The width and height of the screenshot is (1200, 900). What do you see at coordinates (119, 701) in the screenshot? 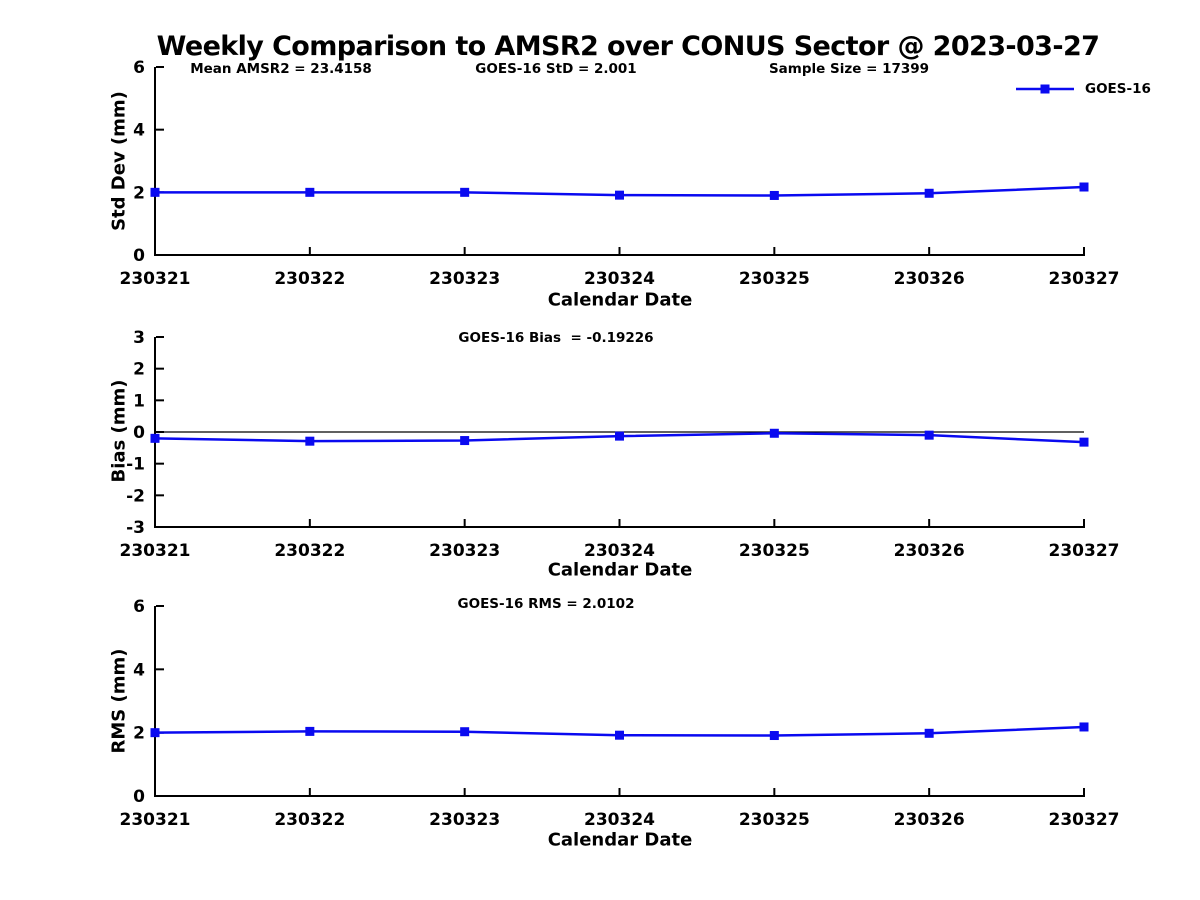
I see `y-axis-label-rms: RMS (mm)` at bounding box center [119, 701].